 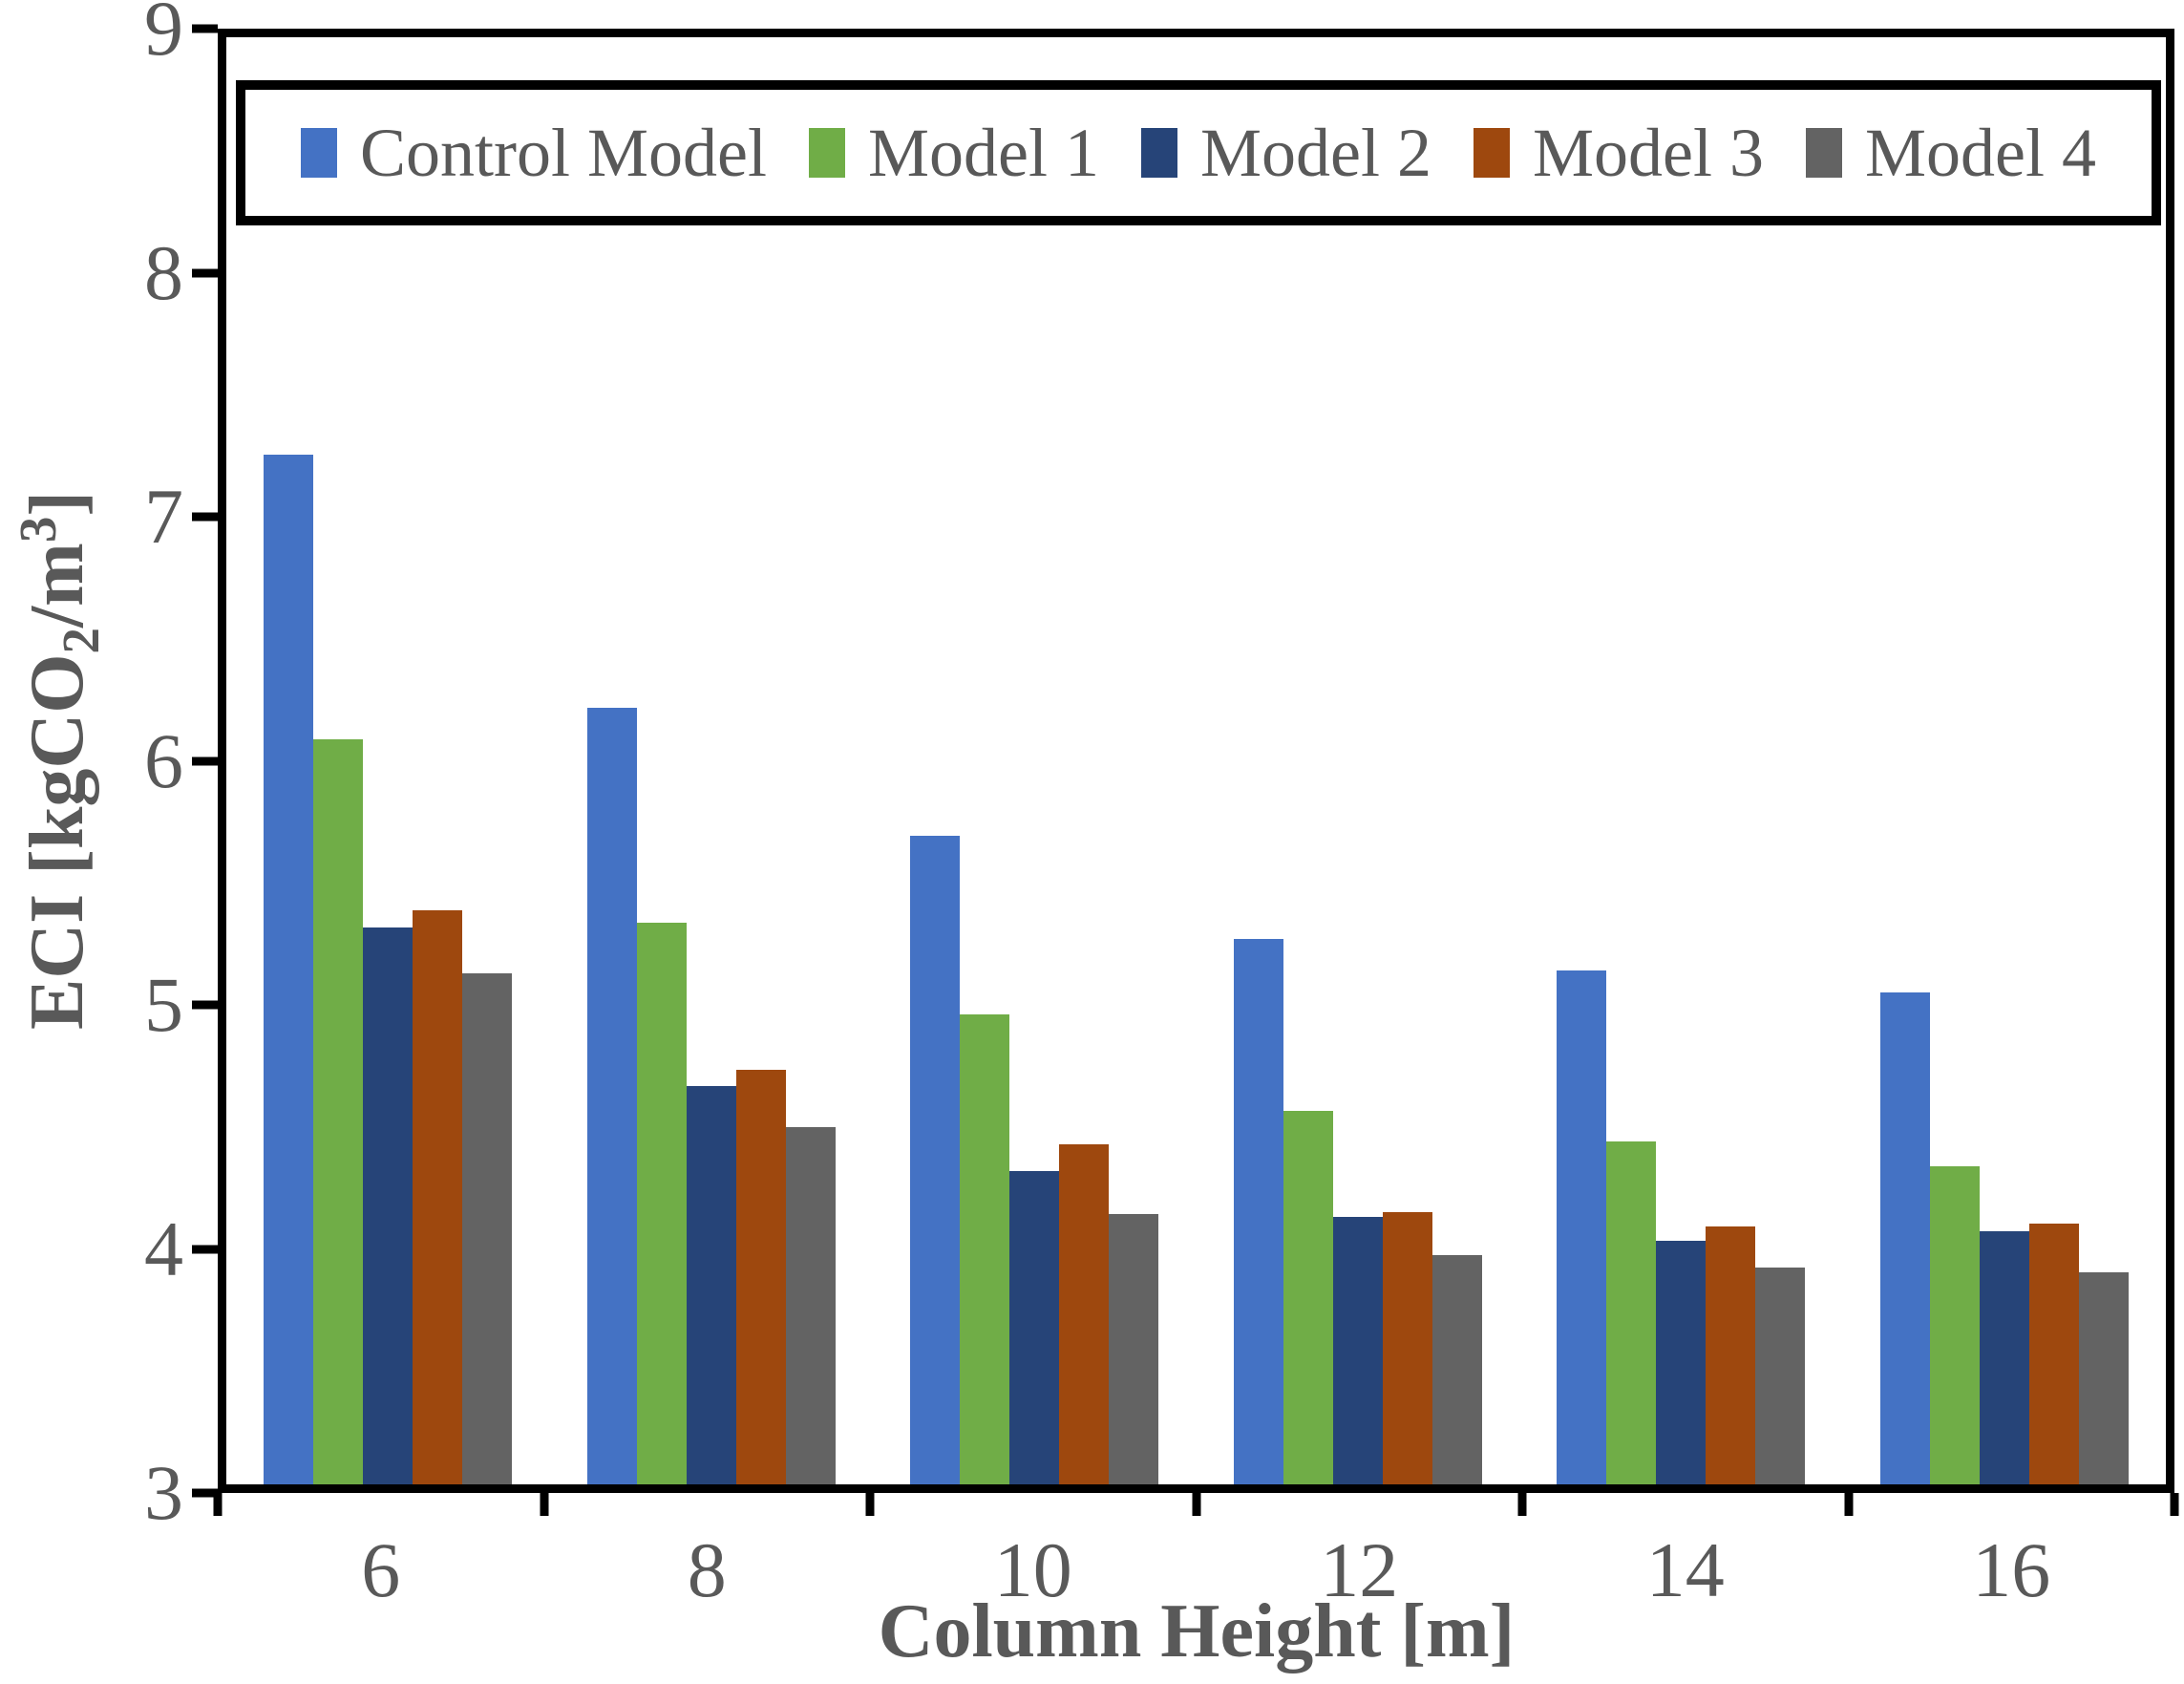 What do you see at coordinates (1407, 1348) in the screenshot?
I see `bar-model-3-12m` at bounding box center [1407, 1348].